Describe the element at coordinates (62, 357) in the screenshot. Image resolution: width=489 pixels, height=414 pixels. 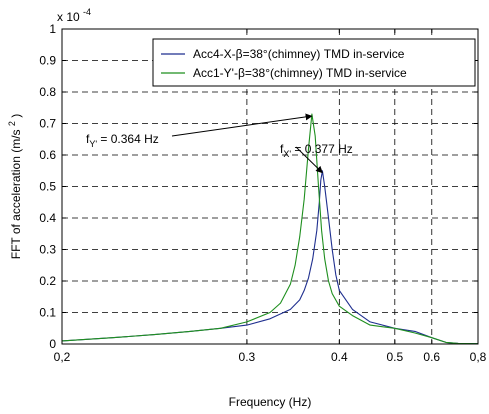
I see `x-tick-label: 0,2` at that location.